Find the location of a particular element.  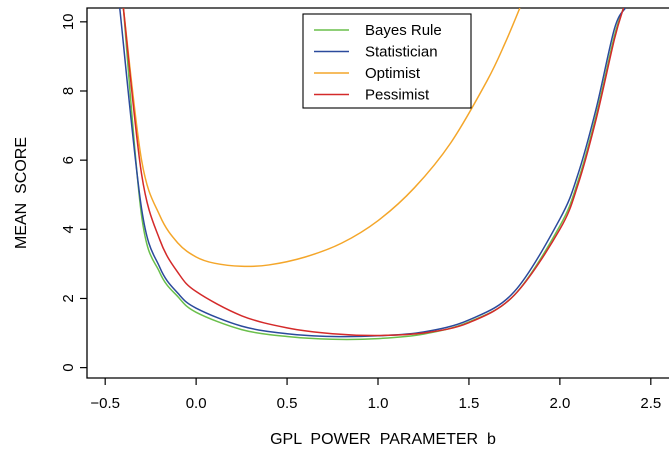

legend-label-pessimist: Pessimist is located at coordinates (397, 95).